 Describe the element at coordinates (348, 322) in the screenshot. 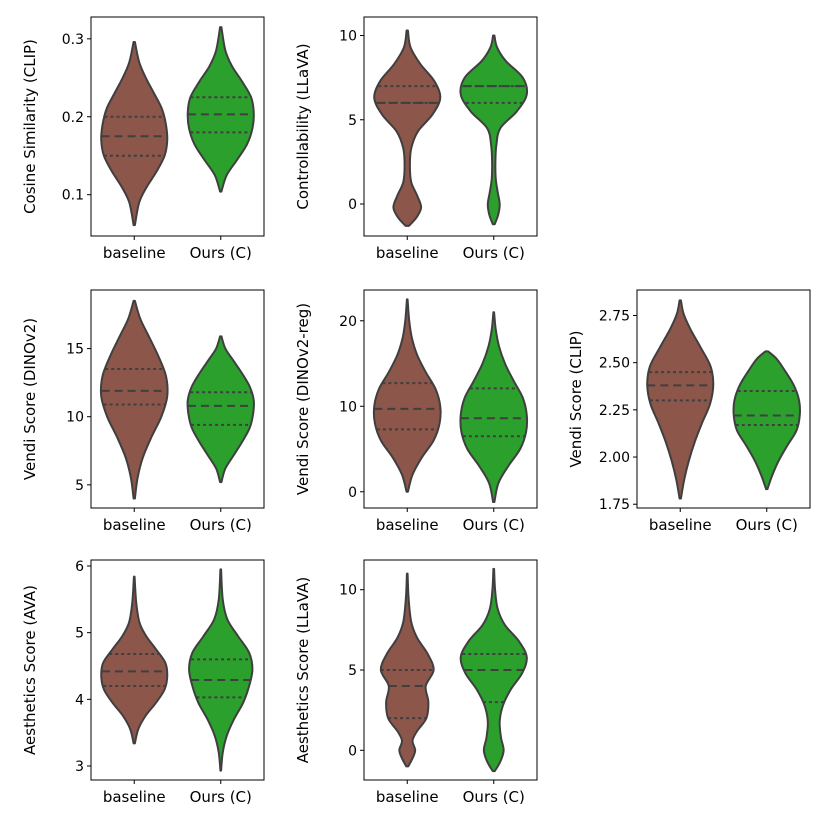

I see `y-tick-label: 20` at that location.